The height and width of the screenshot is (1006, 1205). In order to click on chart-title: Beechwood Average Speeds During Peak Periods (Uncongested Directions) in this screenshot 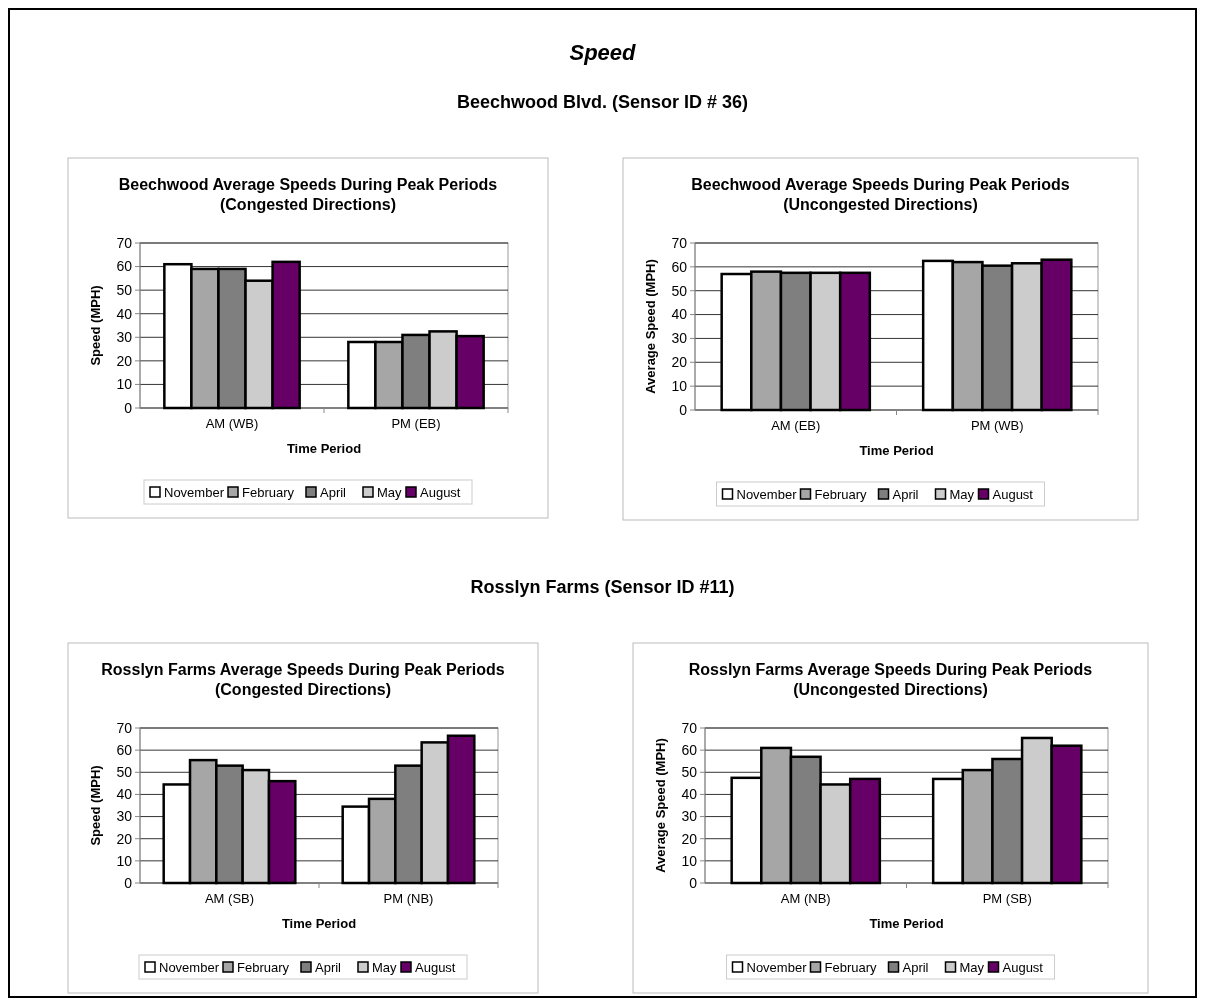, I will do `click(880, 194)`.